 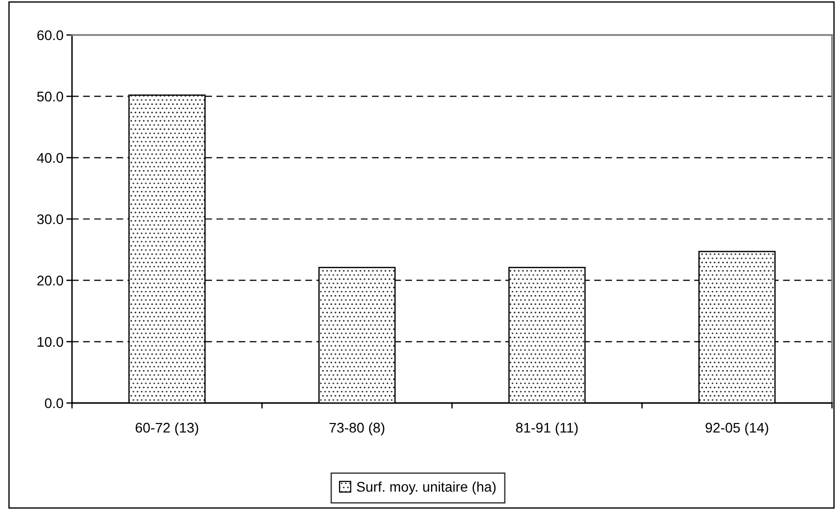 I want to click on y-tick-label: 50.0, so click(x=50, y=97).